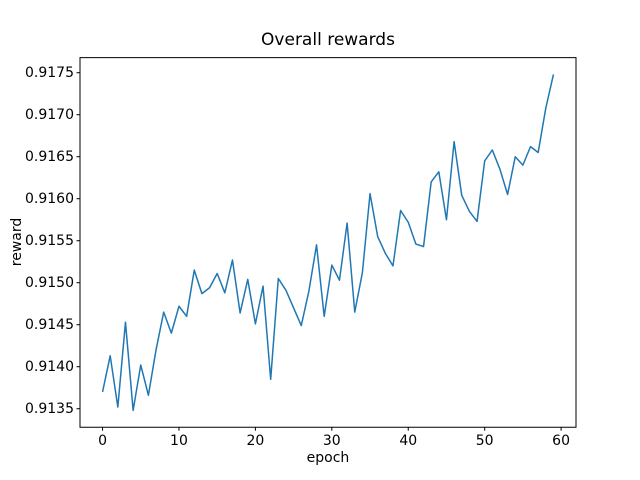  Describe the element at coordinates (49, 156) in the screenshot. I see `y-tick-label: 0.9165` at that location.